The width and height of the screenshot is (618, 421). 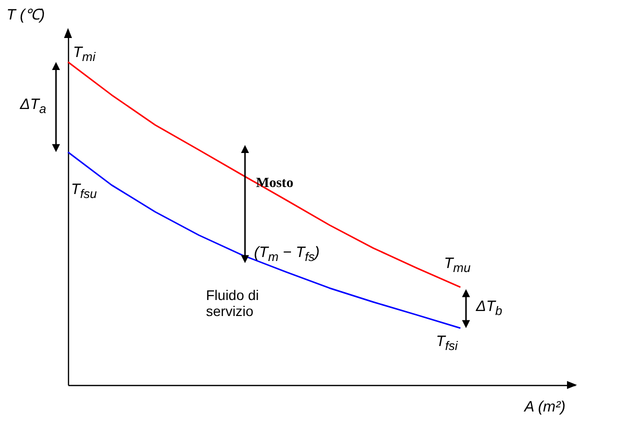 What do you see at coordinates (25, 15) in the screenshot?
I see `y-axis-title: T (℃)` at bounding box center [25, 15].